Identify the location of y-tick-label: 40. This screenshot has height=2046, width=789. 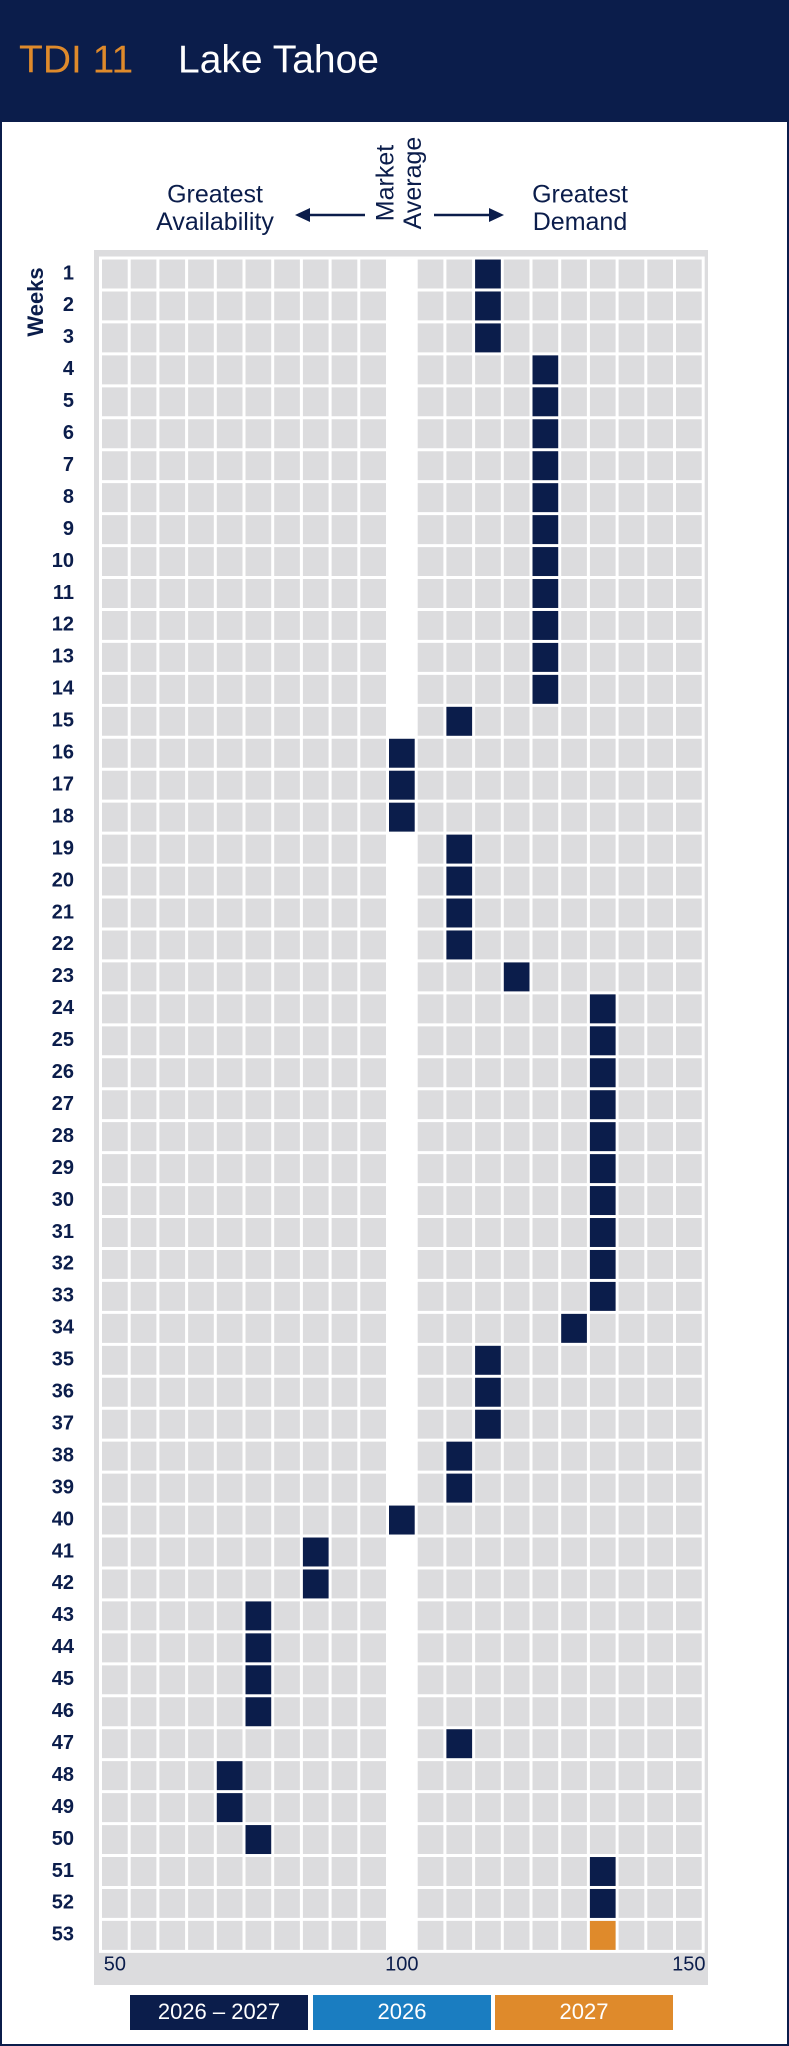
(63, 1519).